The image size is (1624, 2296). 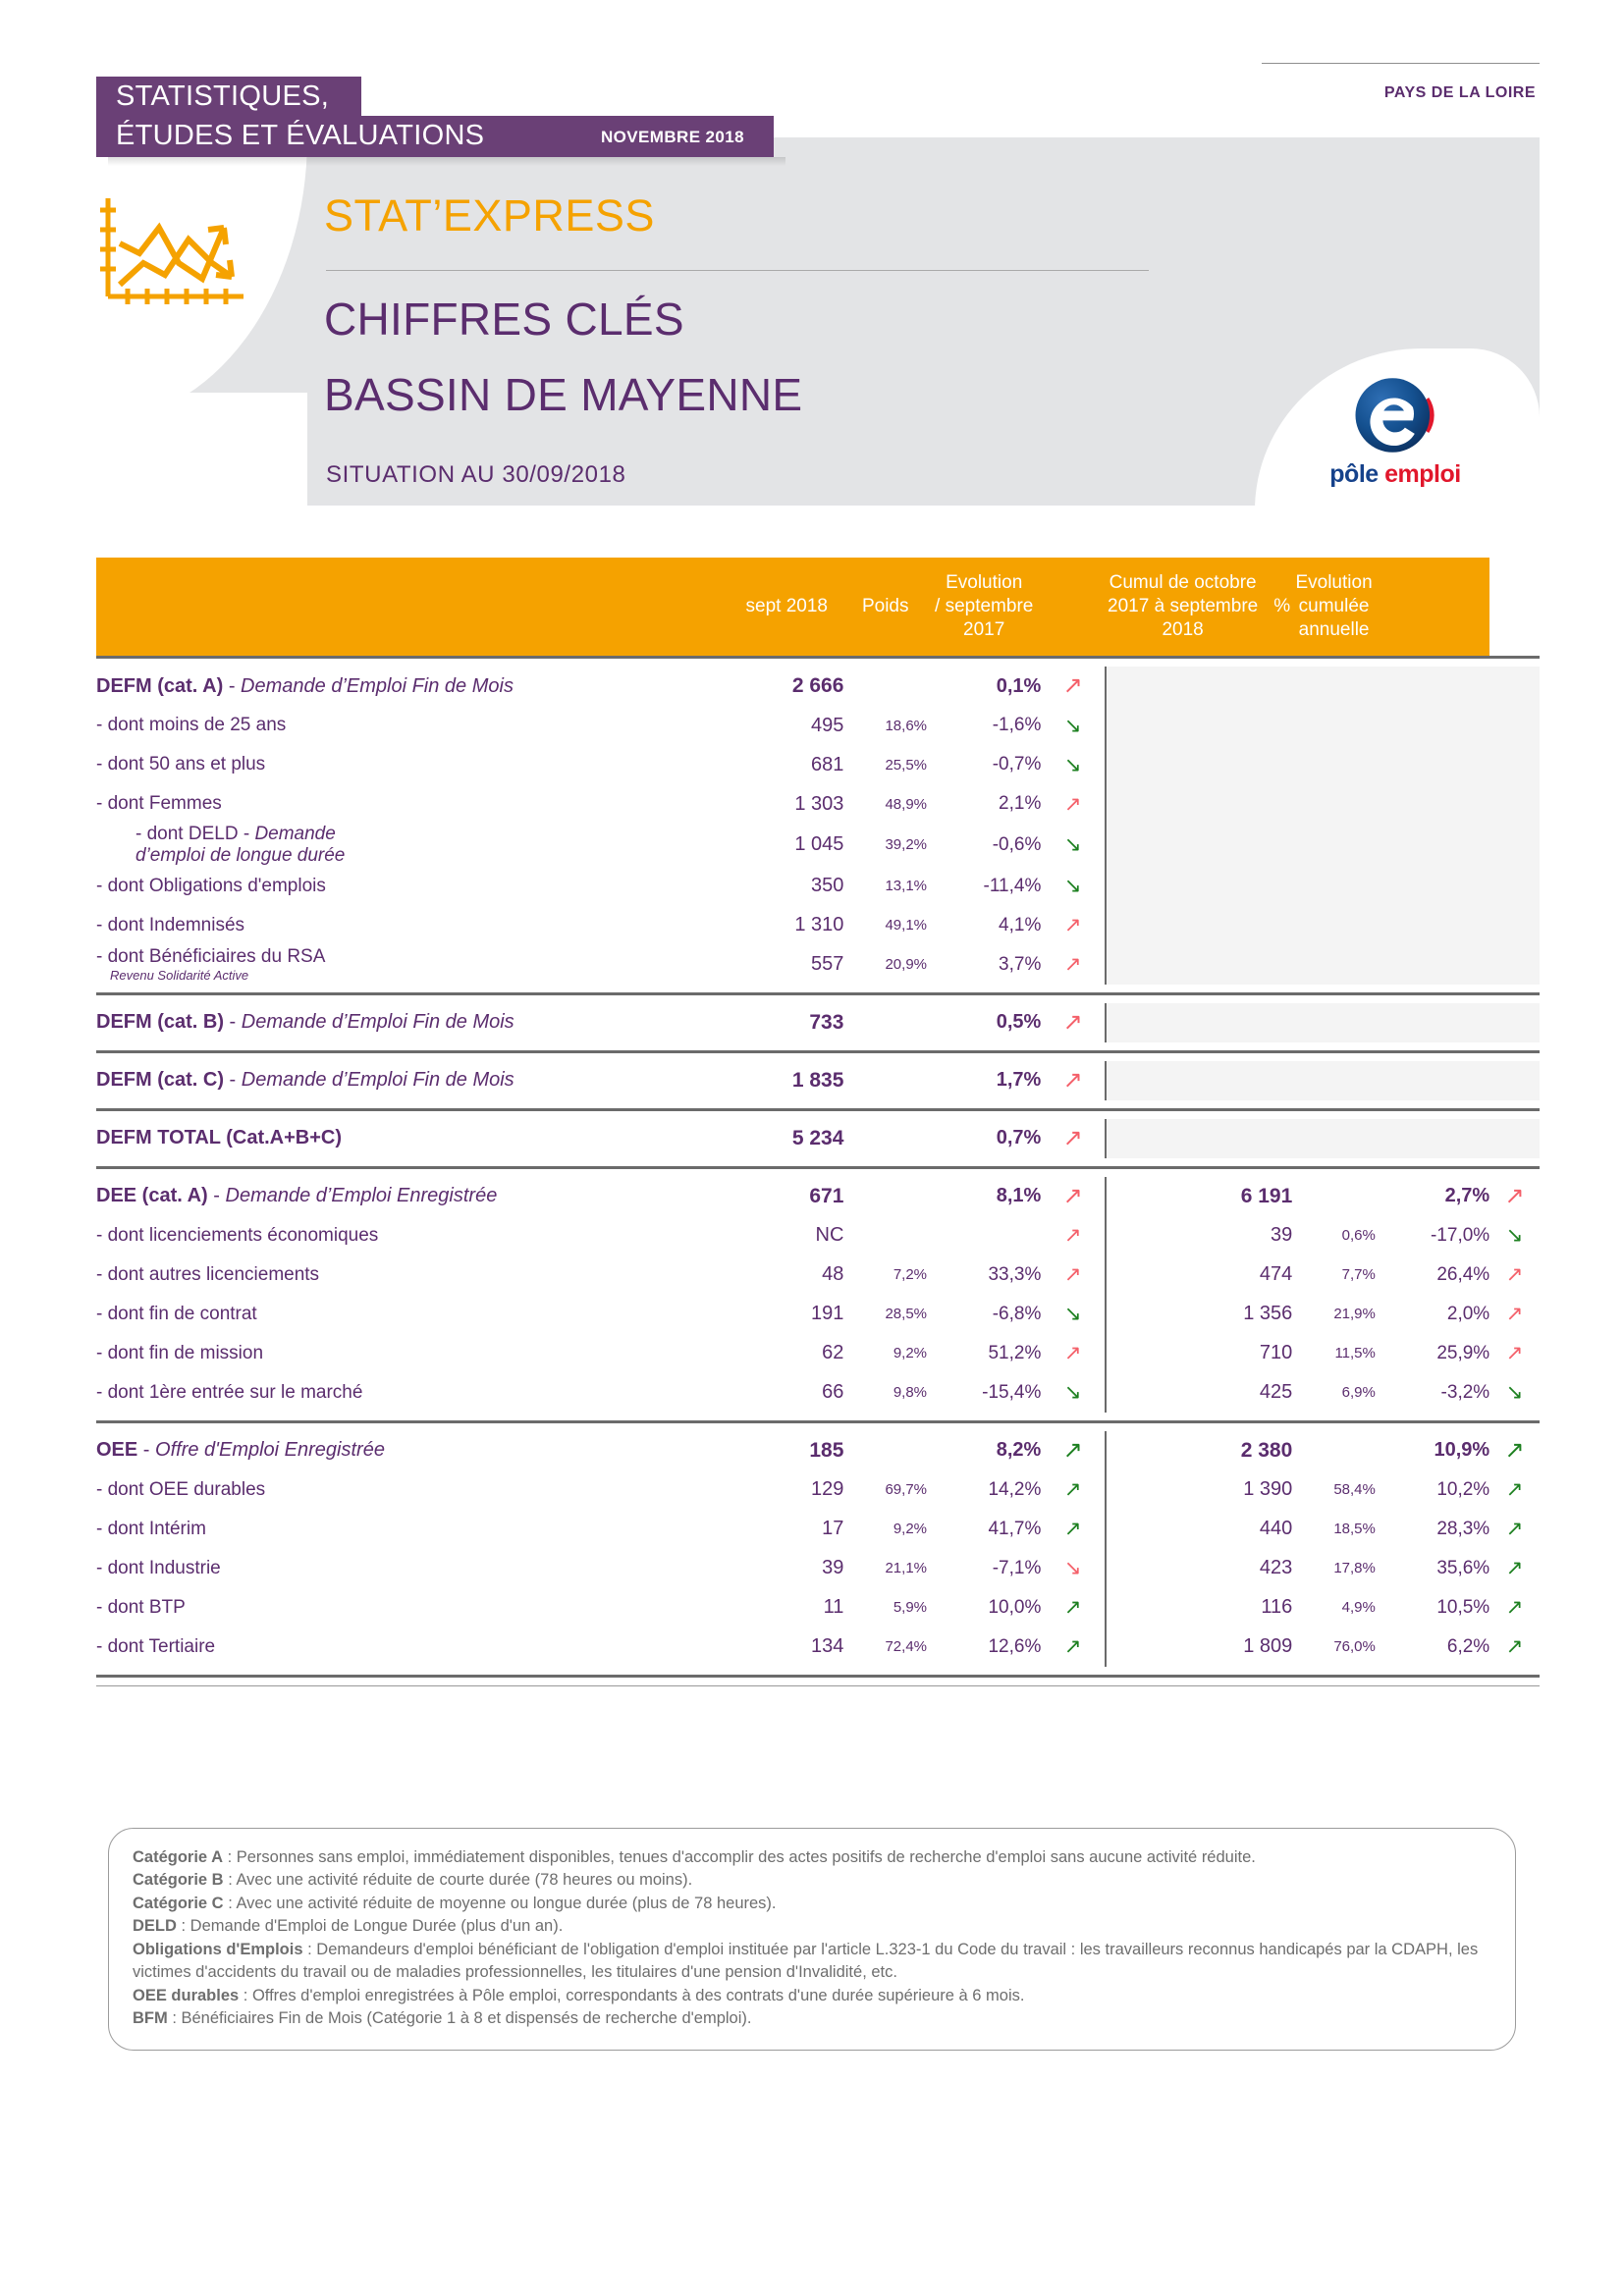 What do you see at coordinates (208, 1274) in the screenshot?
I see `row-label: - dont autres licenciements` at bounding box center [208, 1274].